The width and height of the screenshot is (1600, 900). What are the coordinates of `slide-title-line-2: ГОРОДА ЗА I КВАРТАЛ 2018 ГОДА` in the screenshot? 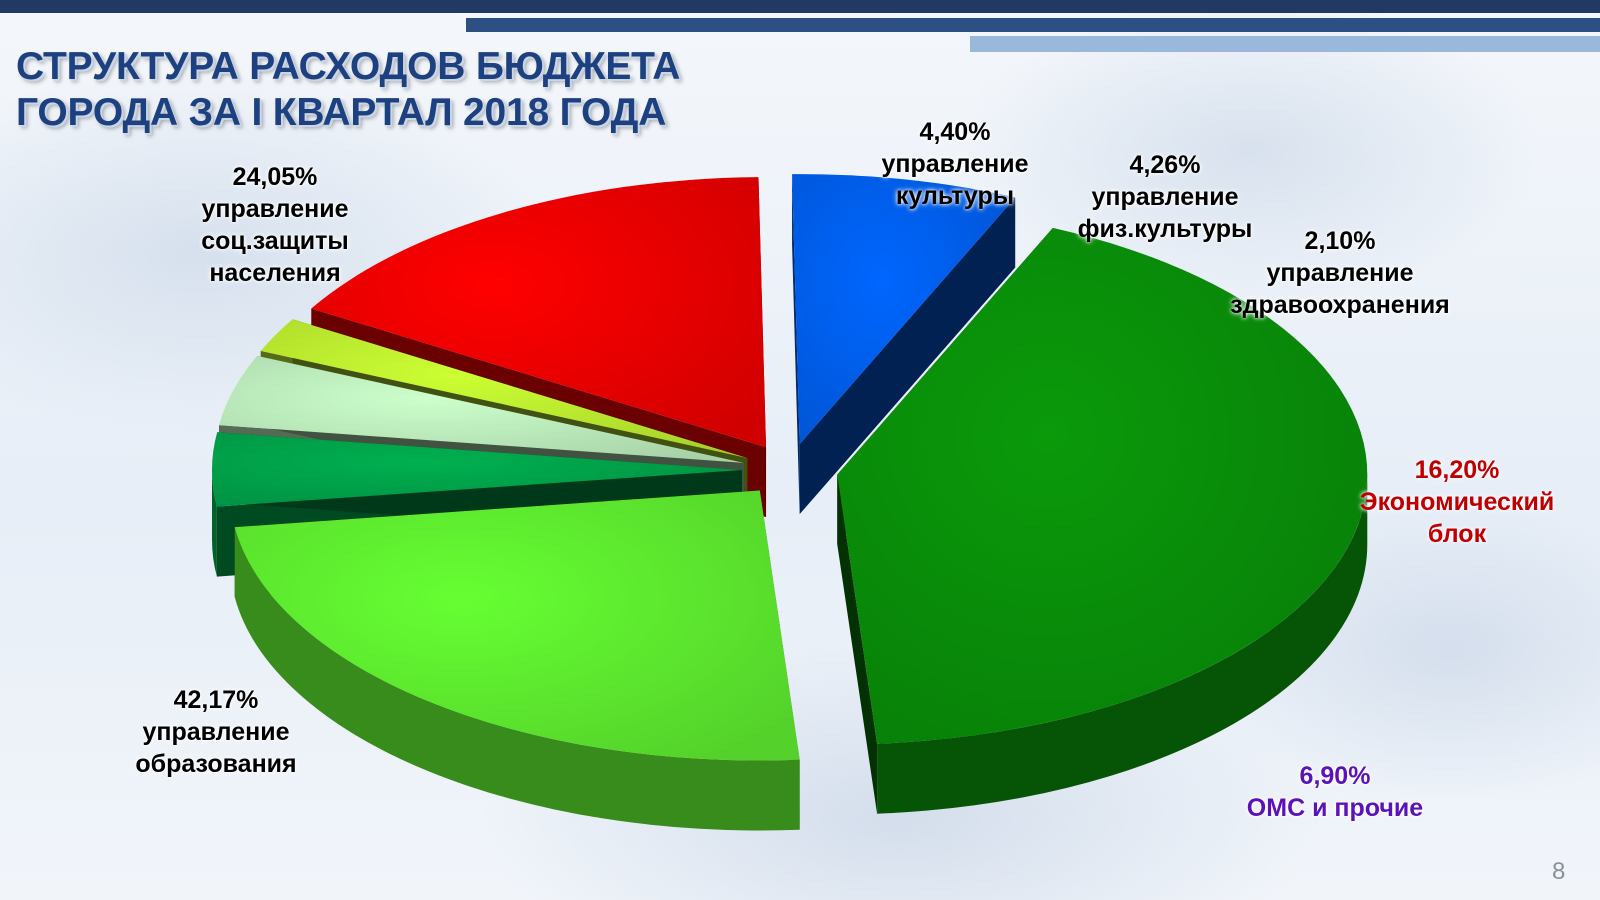 It's located at (341, 112).